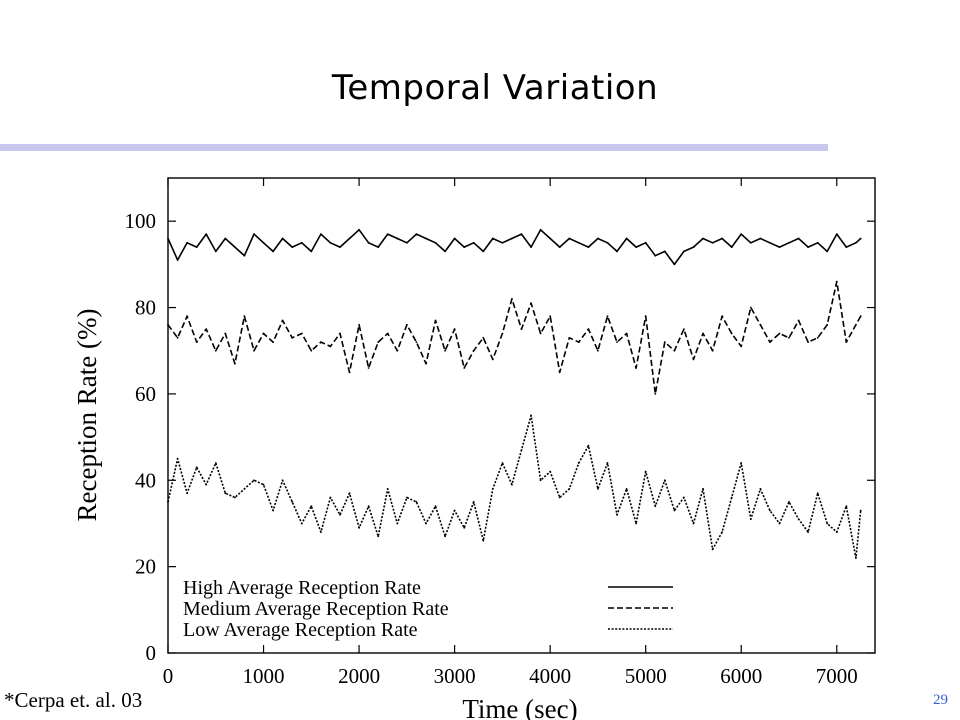  I want to click on series-line-medium, so click(514, 337).